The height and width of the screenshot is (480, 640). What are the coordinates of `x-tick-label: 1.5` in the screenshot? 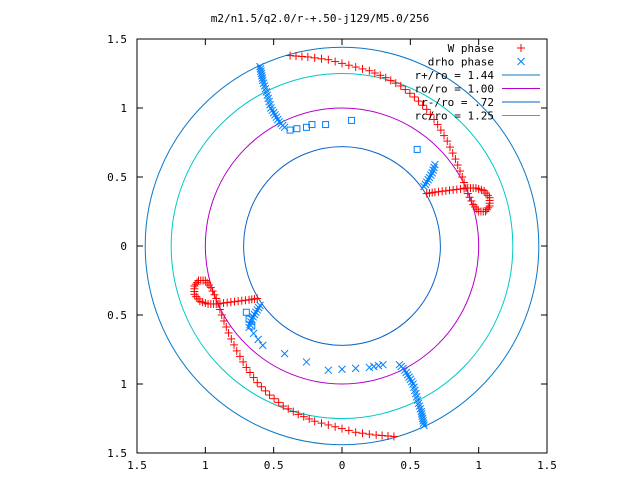 It's located at (137, 465).